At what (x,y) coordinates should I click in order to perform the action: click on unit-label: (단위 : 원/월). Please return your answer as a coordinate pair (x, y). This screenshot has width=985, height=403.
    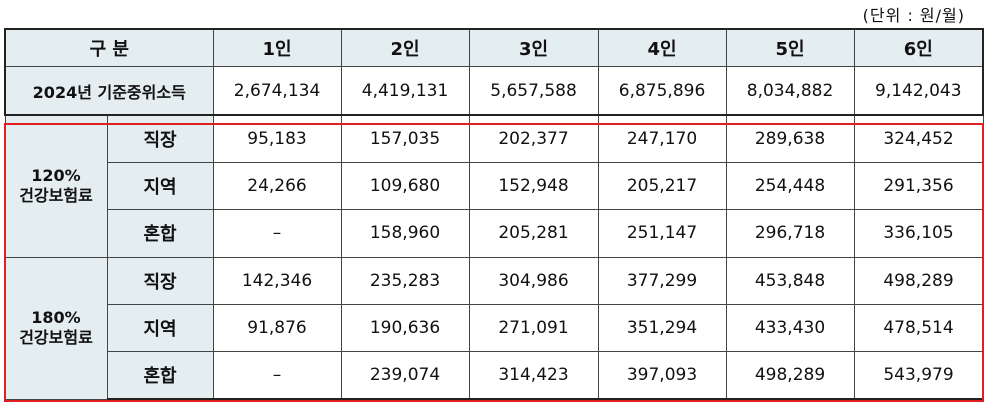
    Looking at the image, I should click on (913, 15).